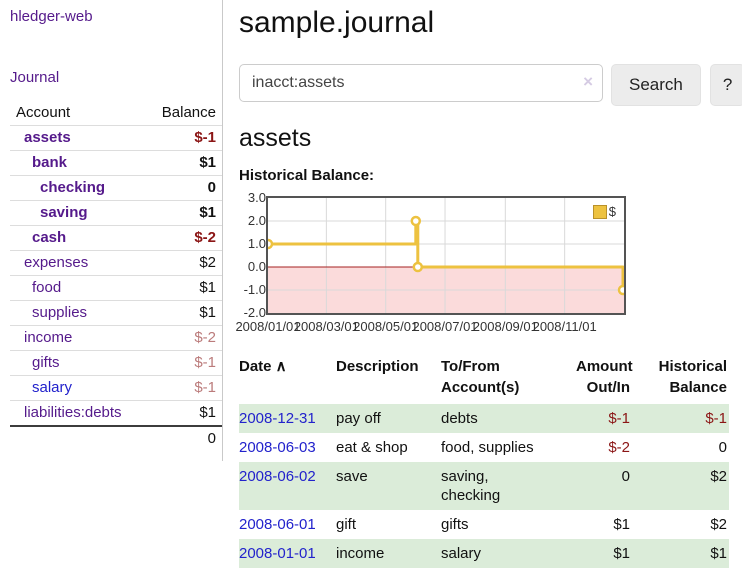 This screenshot has width=742, height=582. Describe the element at coordinates (480, 377) in the screenshot. I see `register-column-header: To/From Account(s)` at that location.